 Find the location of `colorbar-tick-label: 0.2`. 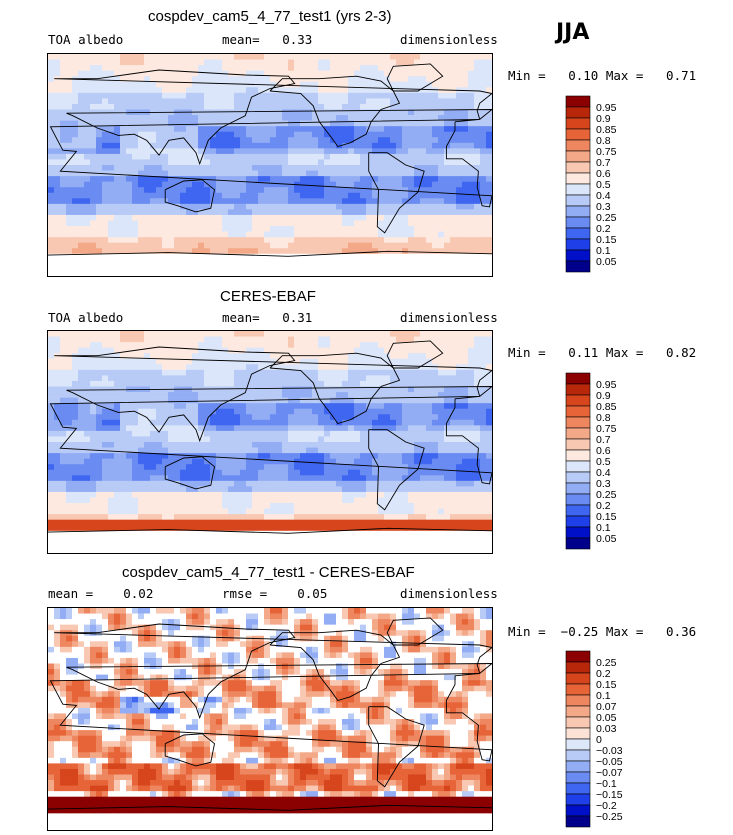

colorbar-tick-label: 0.2 is located at coordinates (603, 229).